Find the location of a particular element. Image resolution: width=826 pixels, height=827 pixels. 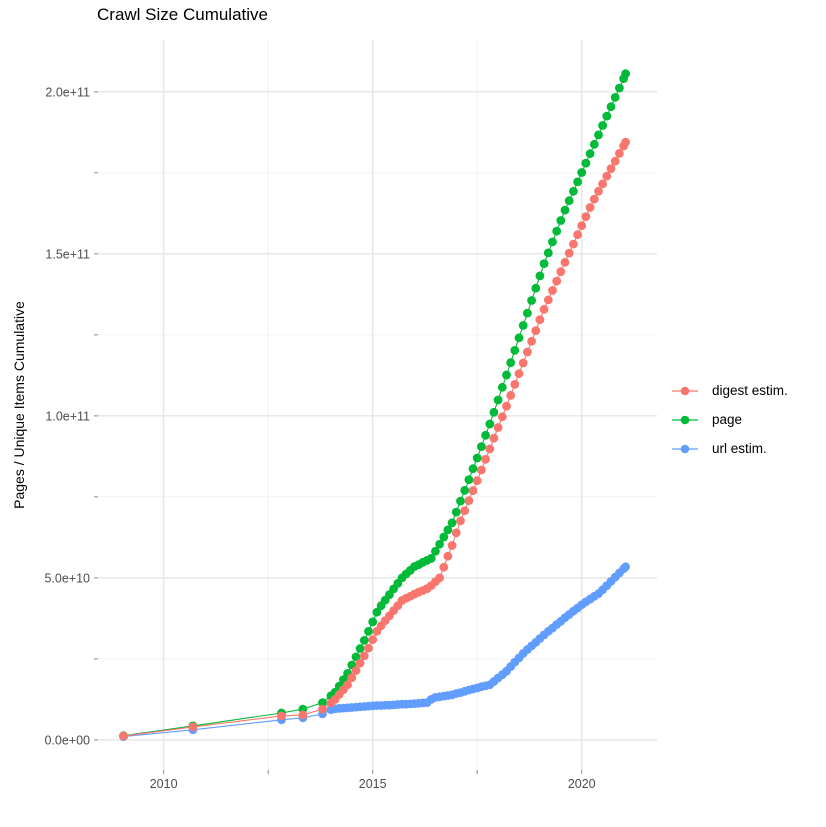

legend: digest estim. page url estim. is located at coordinates (729, 419).